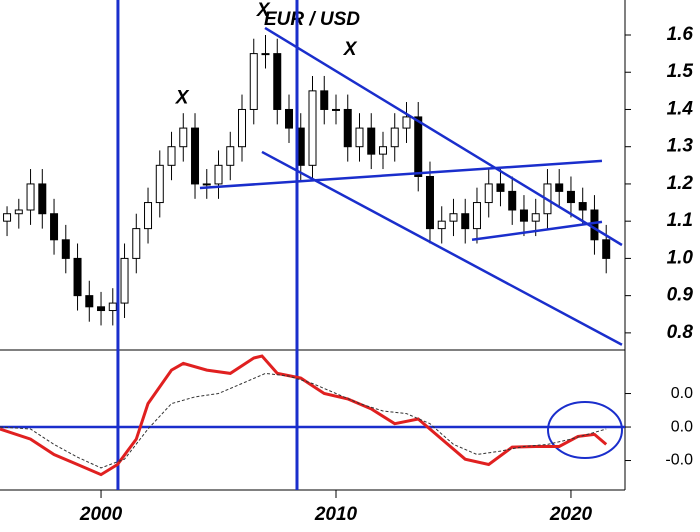 This screenshot has width=700, height=532. I want to click on y-tick-label: -0.0, so click(679, 460).